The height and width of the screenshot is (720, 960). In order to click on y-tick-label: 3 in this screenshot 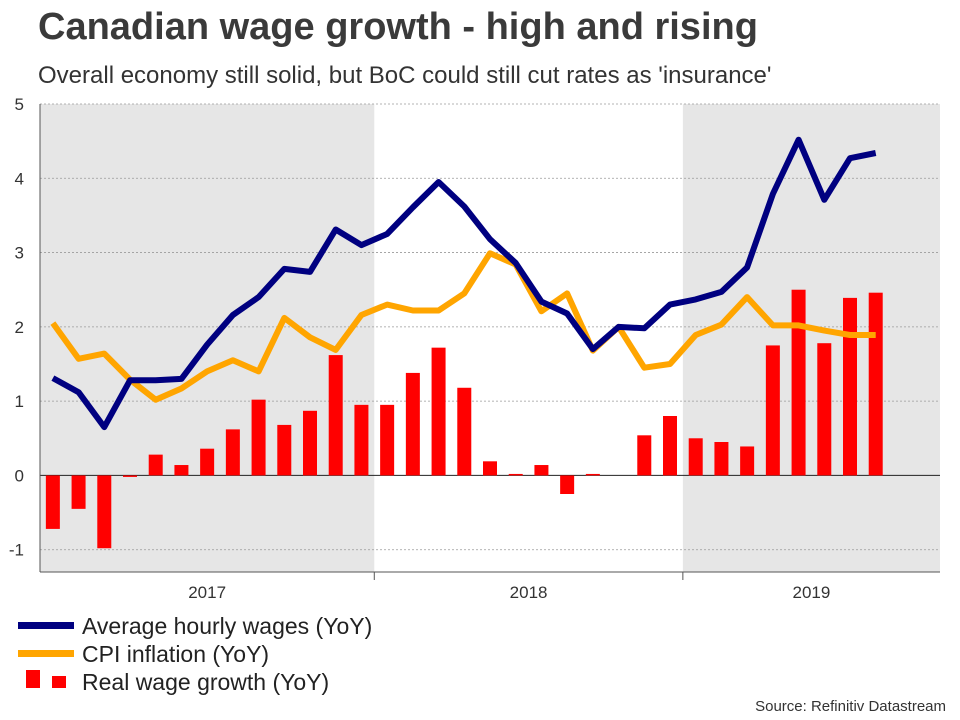, I will do `click(19, 253)`.